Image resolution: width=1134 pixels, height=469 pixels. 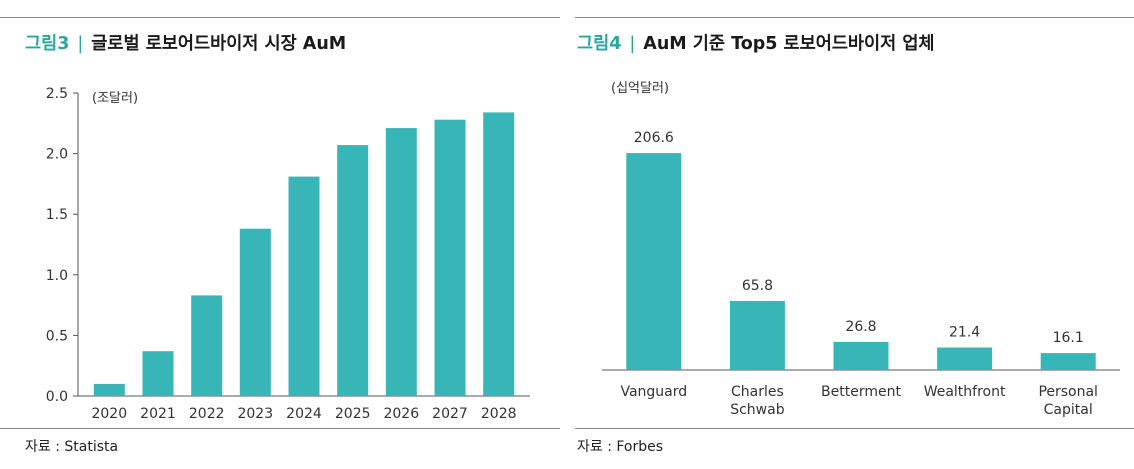 What do you see at coordinates (653, 392) in the screenshot?
I see `x-tick-label: Vanguard` at bounding box center [653, 392].